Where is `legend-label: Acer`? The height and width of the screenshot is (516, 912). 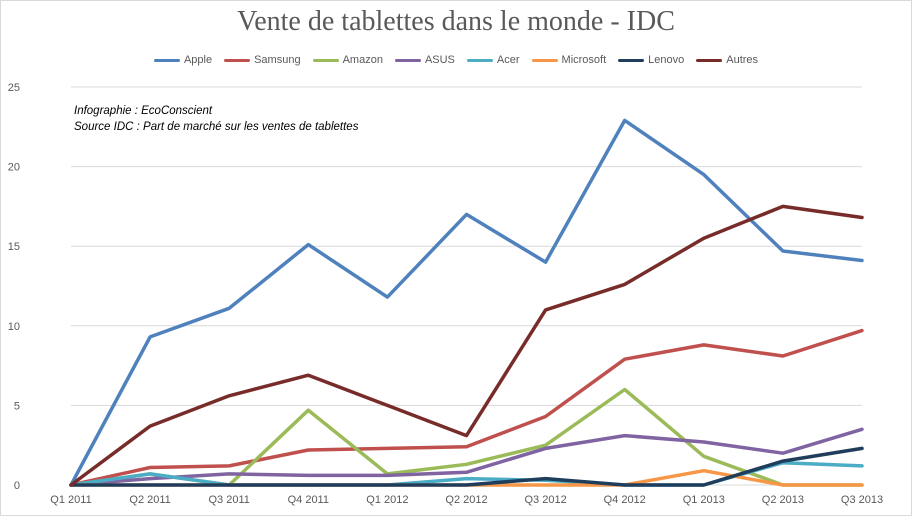
legend-label: Acer is located at coordinates (508, 60).